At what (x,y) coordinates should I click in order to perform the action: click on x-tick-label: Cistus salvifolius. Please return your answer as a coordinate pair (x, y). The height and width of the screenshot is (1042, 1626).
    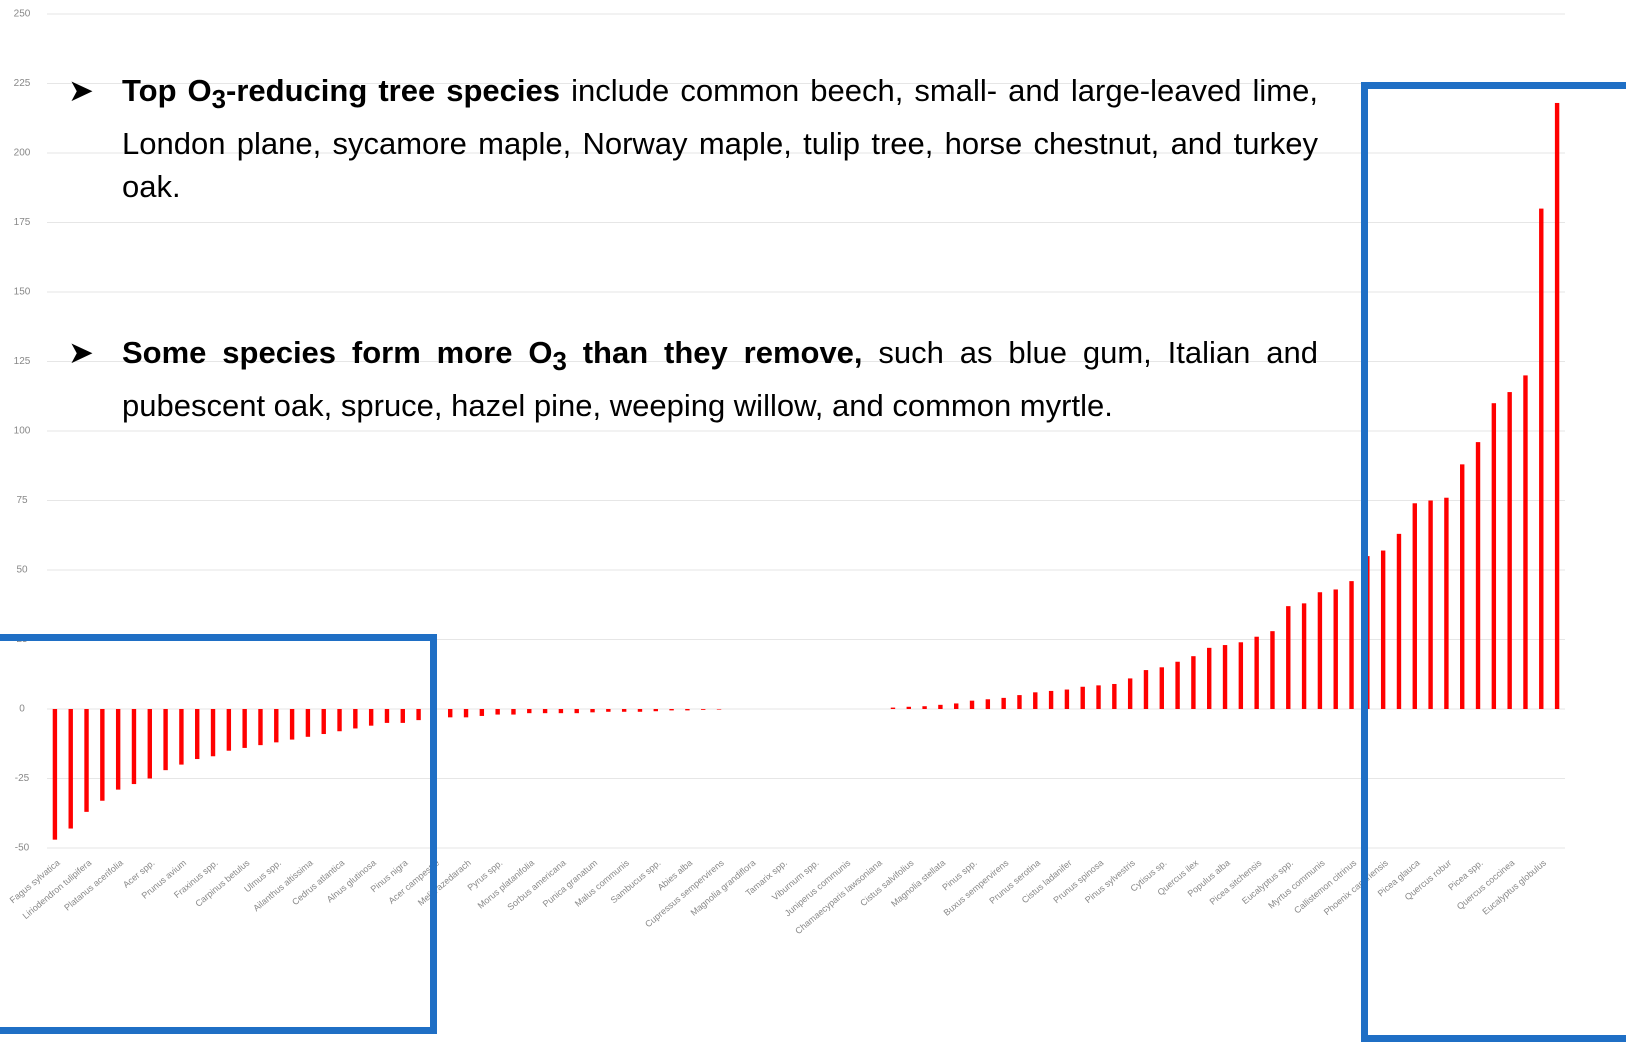
    Looking at the image, I should click on (887, 882).